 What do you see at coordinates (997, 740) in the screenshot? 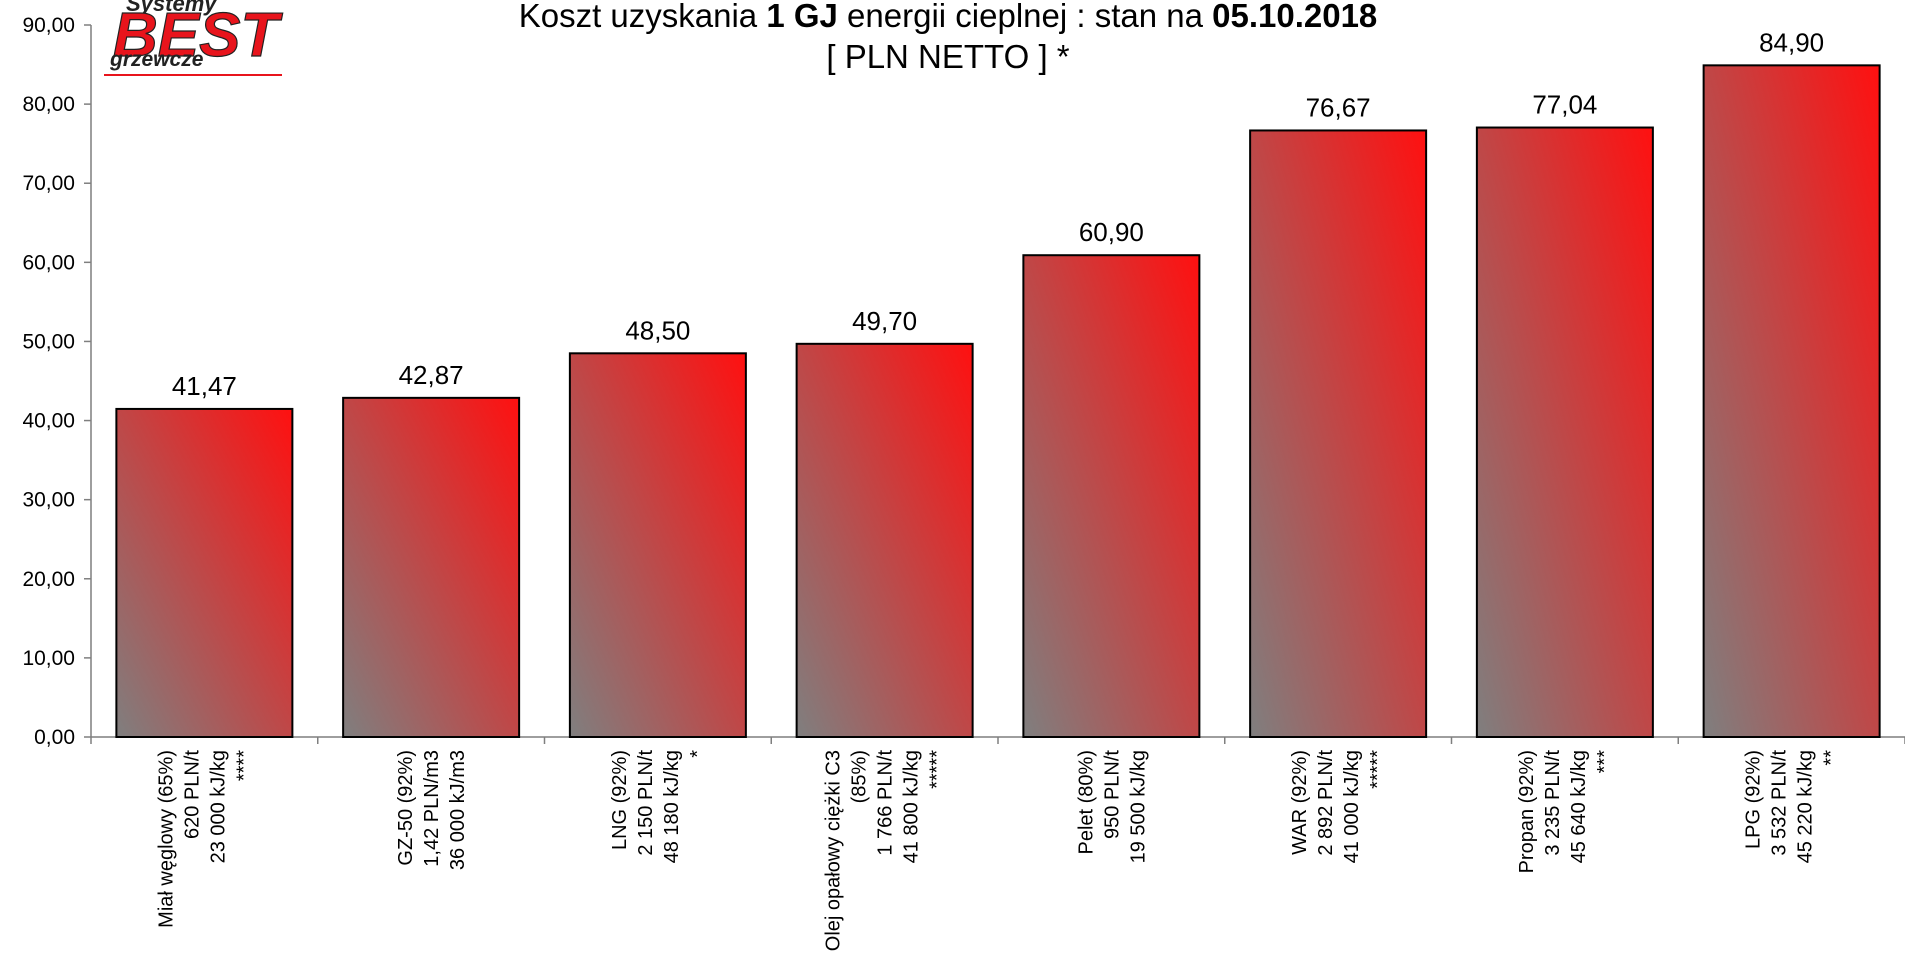
I see `x-axis` at bounding box center [997, 740].